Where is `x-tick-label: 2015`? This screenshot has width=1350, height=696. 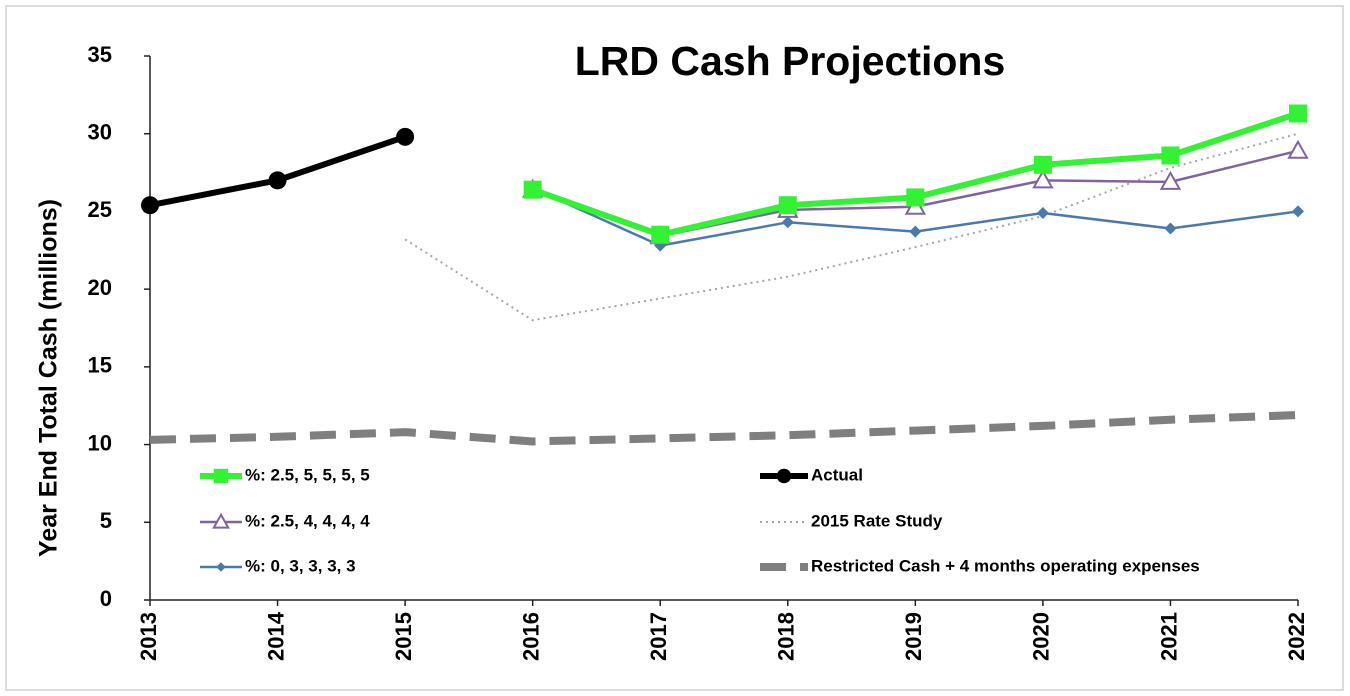
x-tick-label: 2015 is located at coordinates (403, 636).